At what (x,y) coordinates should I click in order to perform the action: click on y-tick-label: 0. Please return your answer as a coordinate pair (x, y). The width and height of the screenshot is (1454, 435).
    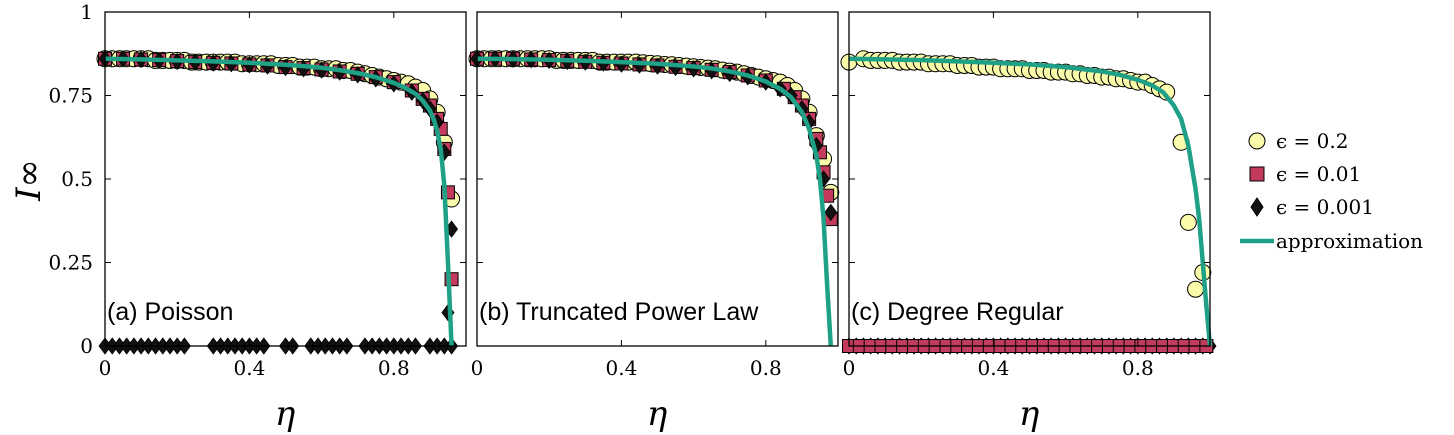
    Looking at the image, I should click on (86, 346).